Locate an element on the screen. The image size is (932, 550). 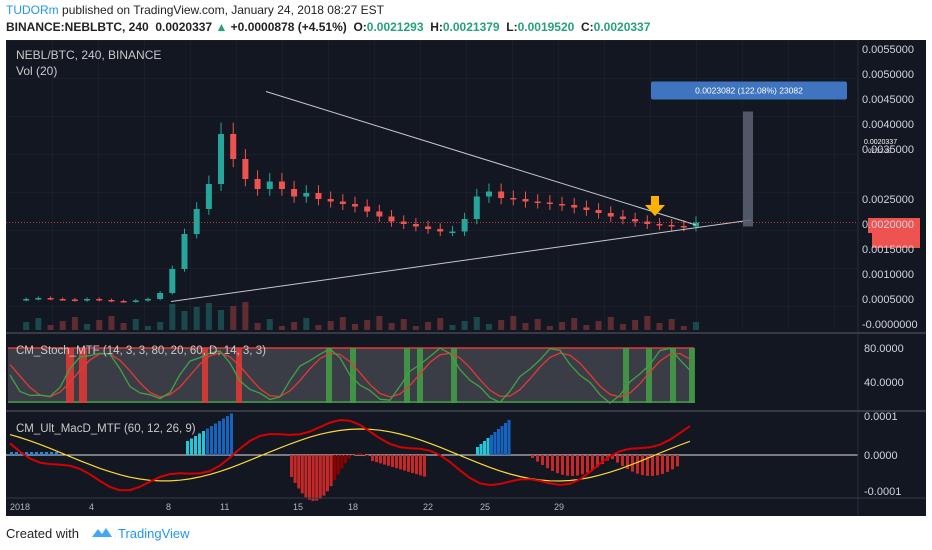
low-value: 0.0019520 is located at coordinates (546, 27).